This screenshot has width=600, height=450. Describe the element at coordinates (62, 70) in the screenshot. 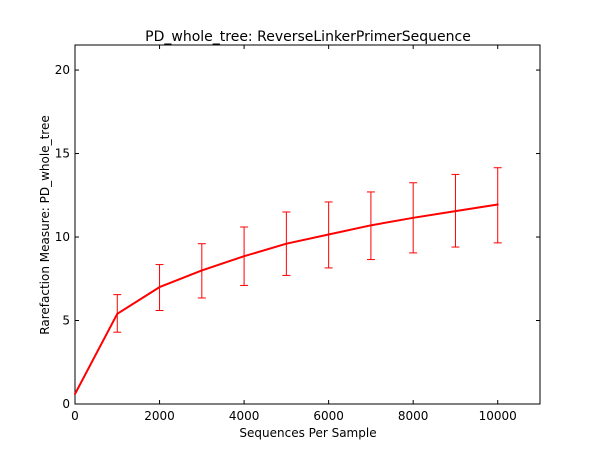

I see `y-tick-label: 20` at that location.